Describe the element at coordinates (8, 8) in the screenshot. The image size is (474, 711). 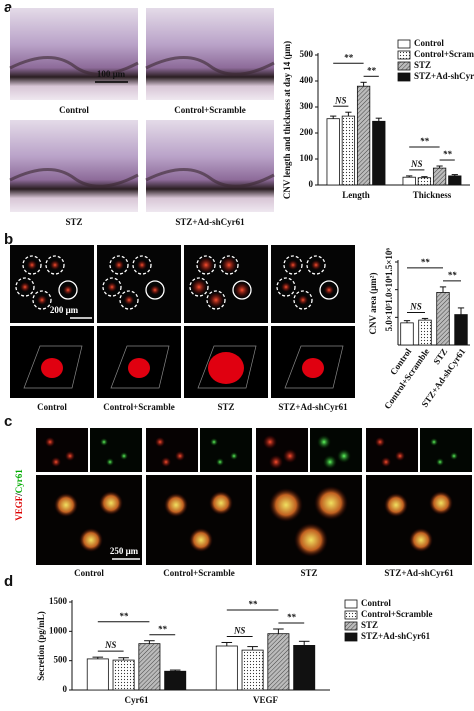
I see `panel-letter: a` at that location.